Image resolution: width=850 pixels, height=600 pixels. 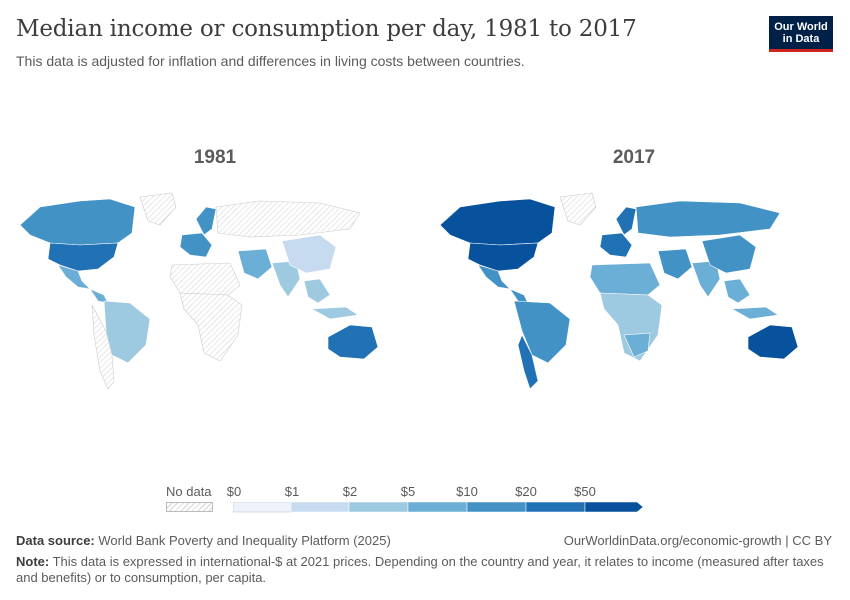 I want to click on data-source-label: Data source:, so click(x=55, y=540).